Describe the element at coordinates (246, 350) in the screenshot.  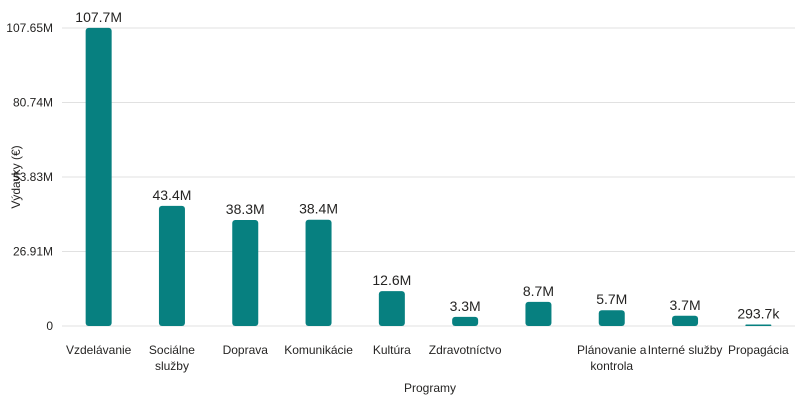
I see `x-tick-label: Doprava` at that location.